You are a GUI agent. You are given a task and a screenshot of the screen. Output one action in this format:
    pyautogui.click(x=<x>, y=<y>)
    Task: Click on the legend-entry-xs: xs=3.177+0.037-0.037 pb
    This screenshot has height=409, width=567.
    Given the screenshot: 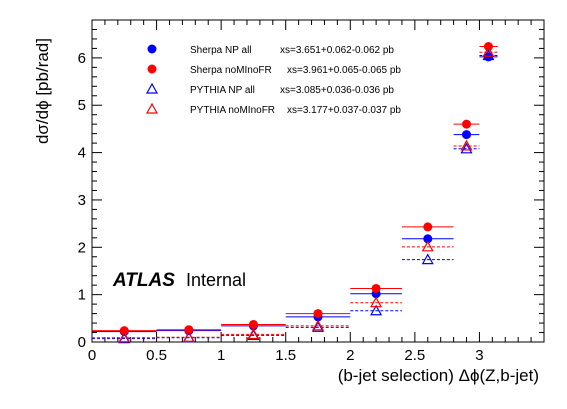 What is the action you would take?
    pyautogui.click(x=344, y=110)
    